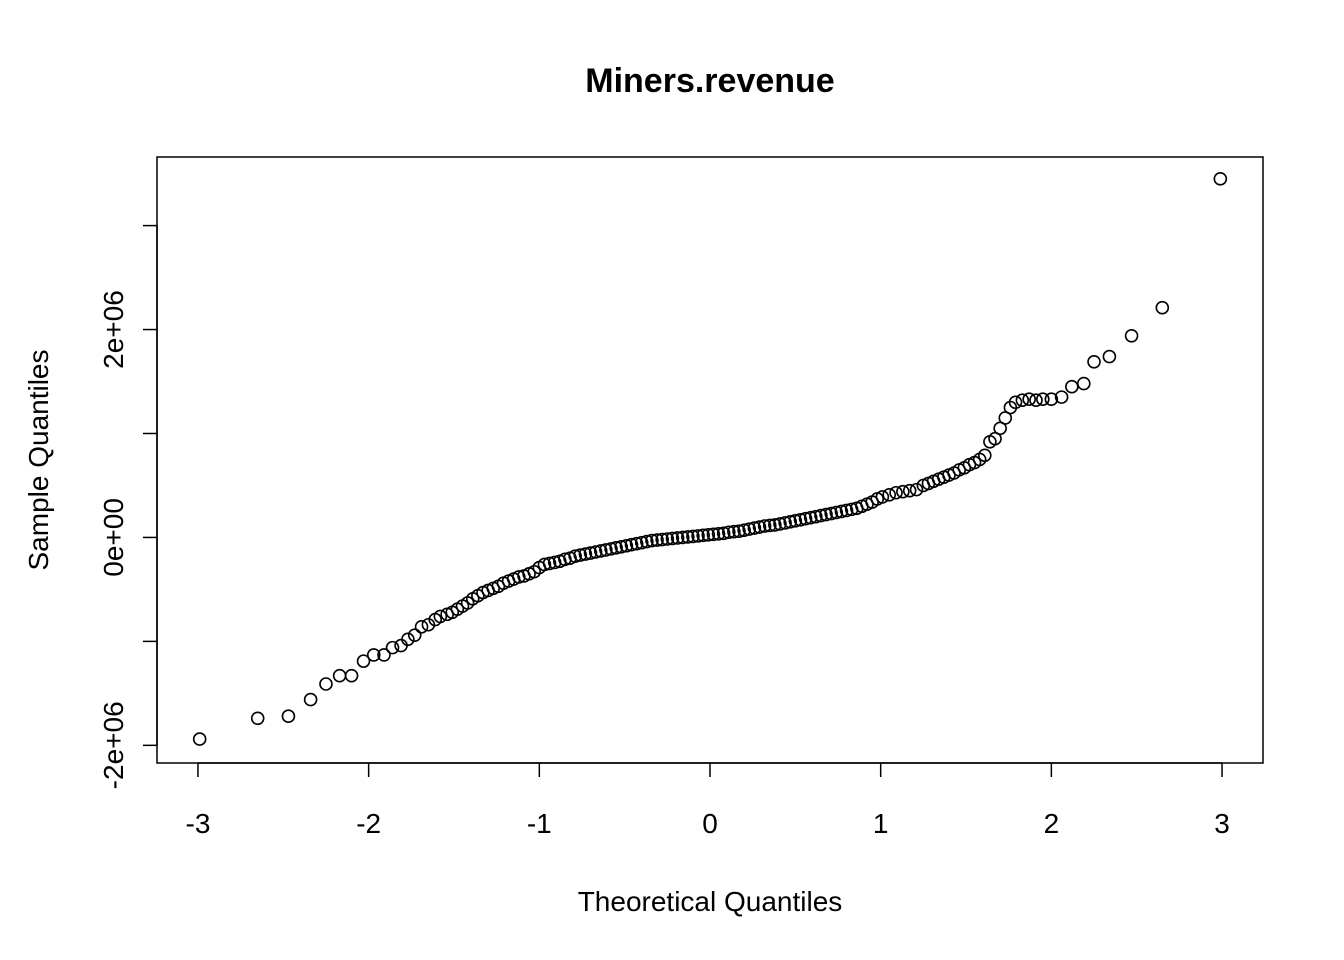 This screenshot has height=960, width=1344. What do you see at coordinates (710, 901) in the screenshot?
I see `x-axis-label: Theoretical Quantiles` at bounding box center [710, 901].